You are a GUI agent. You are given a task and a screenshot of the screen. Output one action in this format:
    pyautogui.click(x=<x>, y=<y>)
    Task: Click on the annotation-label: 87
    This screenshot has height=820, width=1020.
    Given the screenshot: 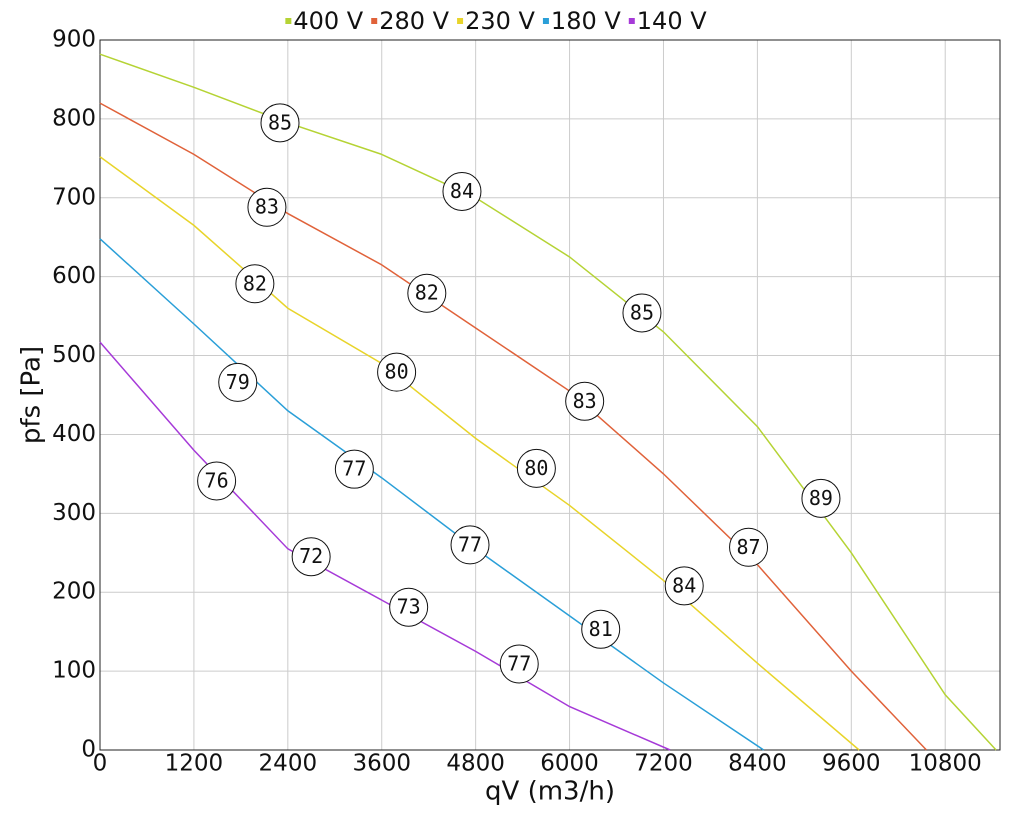 What is the action you would take?
    pyautogui.click(x=749, y=547)
    